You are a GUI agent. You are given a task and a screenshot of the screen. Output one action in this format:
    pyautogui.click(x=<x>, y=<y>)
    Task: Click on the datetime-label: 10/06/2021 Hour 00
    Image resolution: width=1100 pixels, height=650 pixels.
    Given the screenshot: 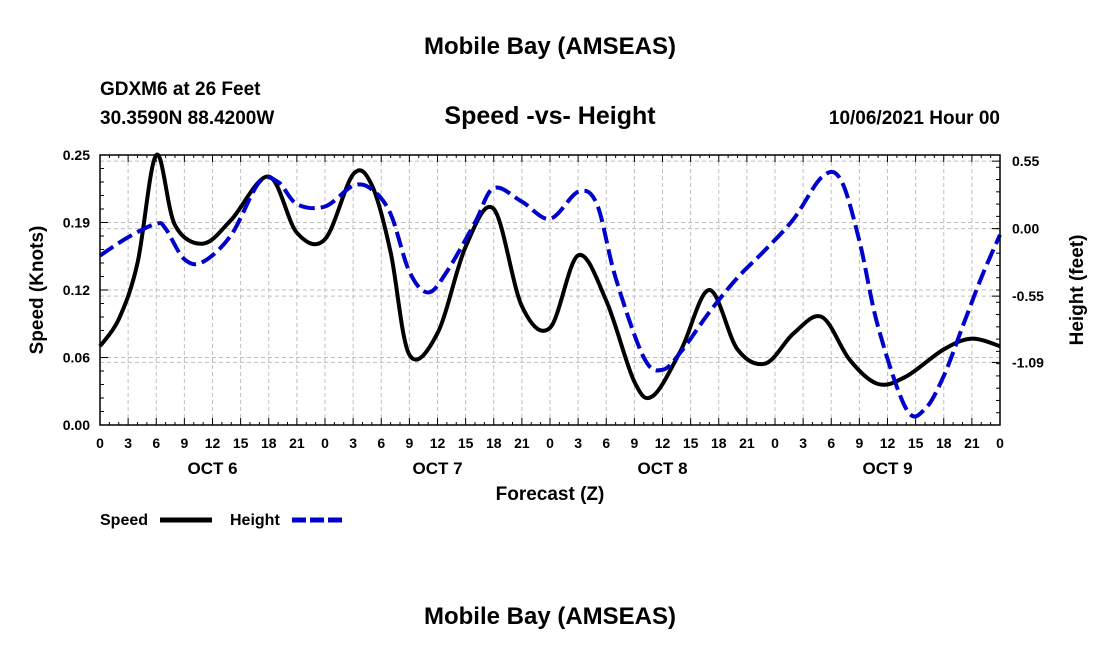 What is the action you would take?
    pyautogui.click(x=914, y=118)
    